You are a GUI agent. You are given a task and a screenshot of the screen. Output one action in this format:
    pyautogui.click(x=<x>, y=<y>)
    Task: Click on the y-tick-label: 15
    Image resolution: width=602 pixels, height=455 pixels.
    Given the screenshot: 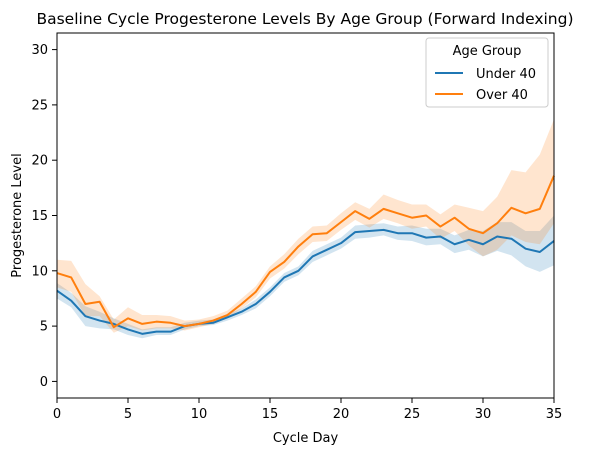 What is the action you would take?
    pyautogui.click(x=39, y=216)
    